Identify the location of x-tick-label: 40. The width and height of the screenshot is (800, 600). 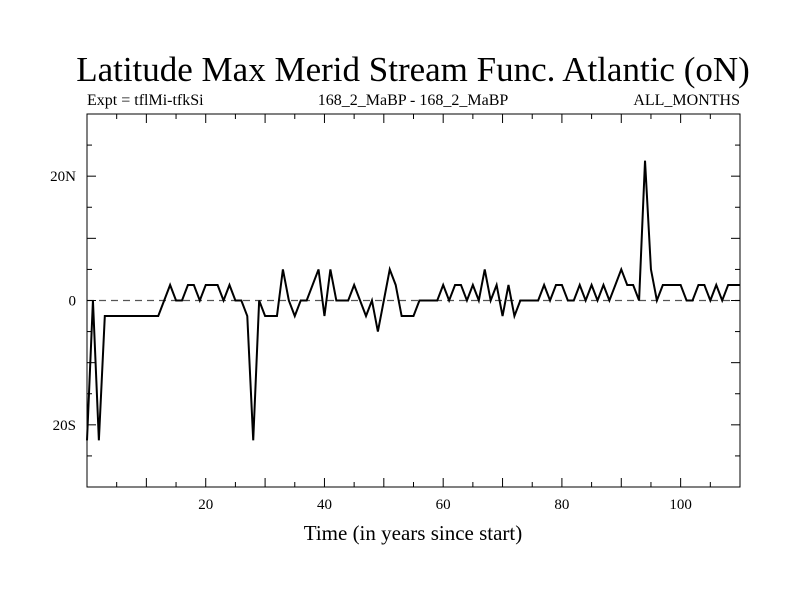
(324, 505).